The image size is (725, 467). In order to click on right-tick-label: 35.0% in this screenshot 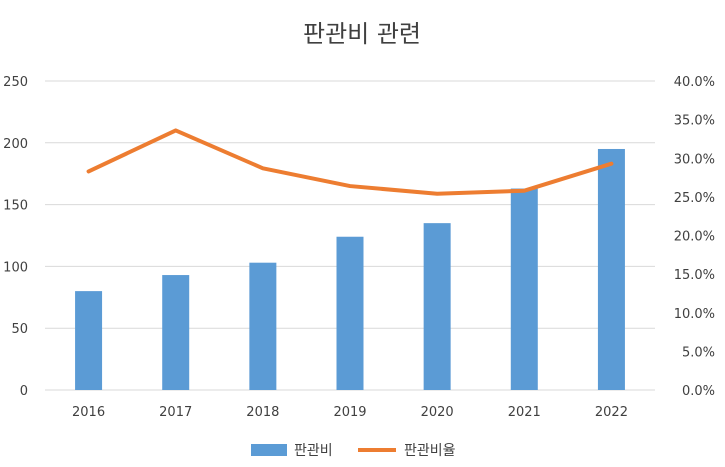, I will do `click(694, 121)`.